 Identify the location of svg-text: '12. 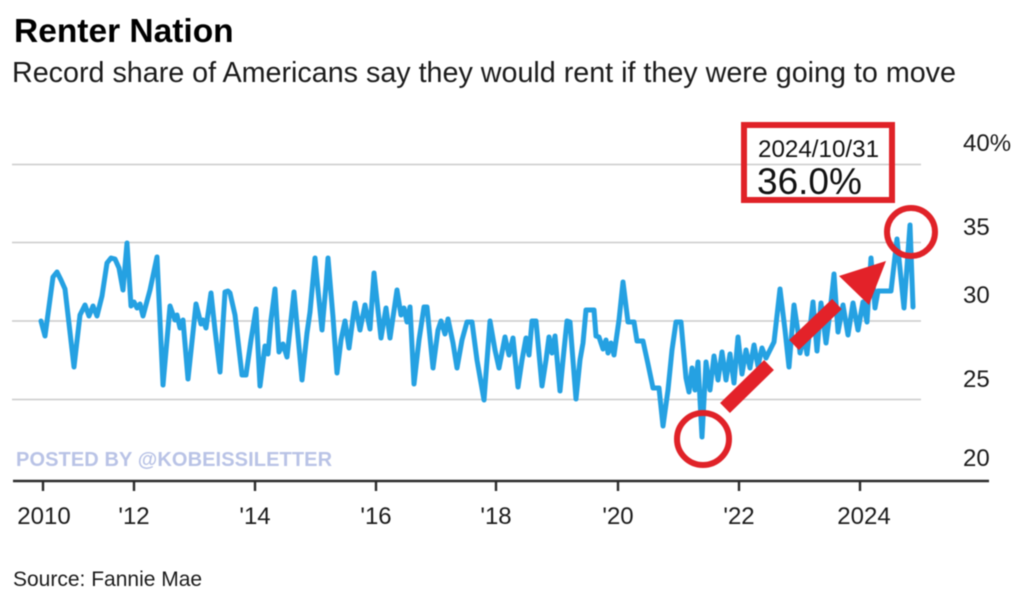
(133, 516).